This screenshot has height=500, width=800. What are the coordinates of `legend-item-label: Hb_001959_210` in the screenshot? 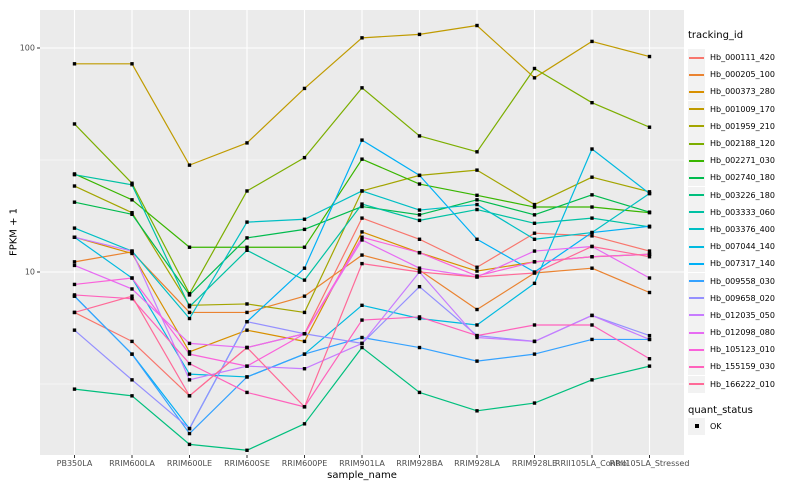 It's located at (742, 126).